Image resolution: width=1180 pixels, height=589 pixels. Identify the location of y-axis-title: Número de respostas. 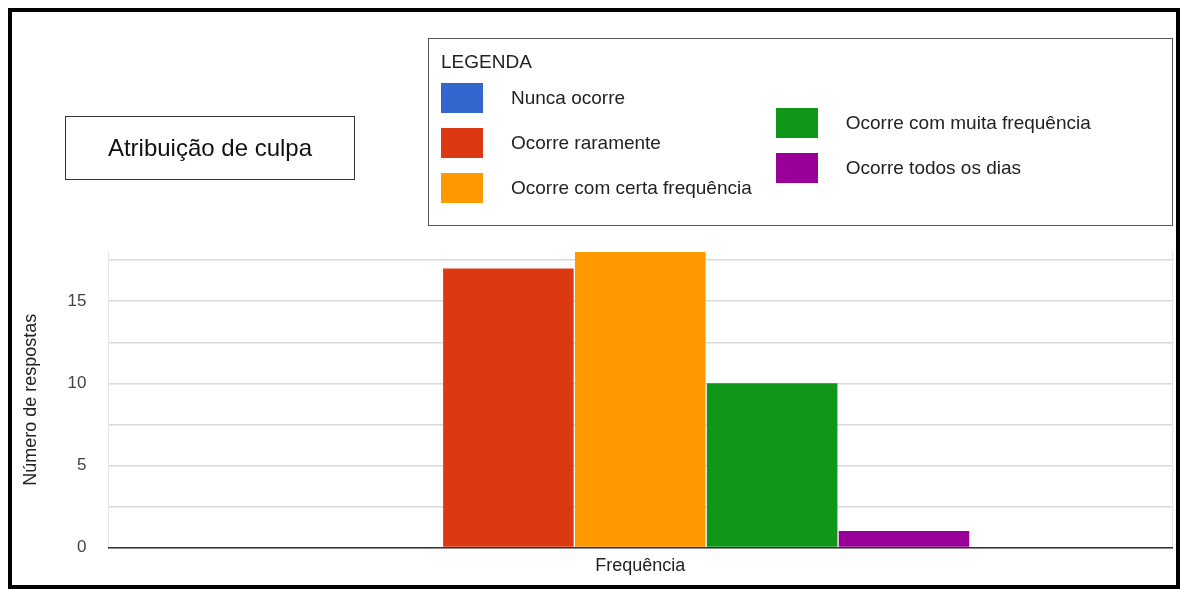
(29, 399).